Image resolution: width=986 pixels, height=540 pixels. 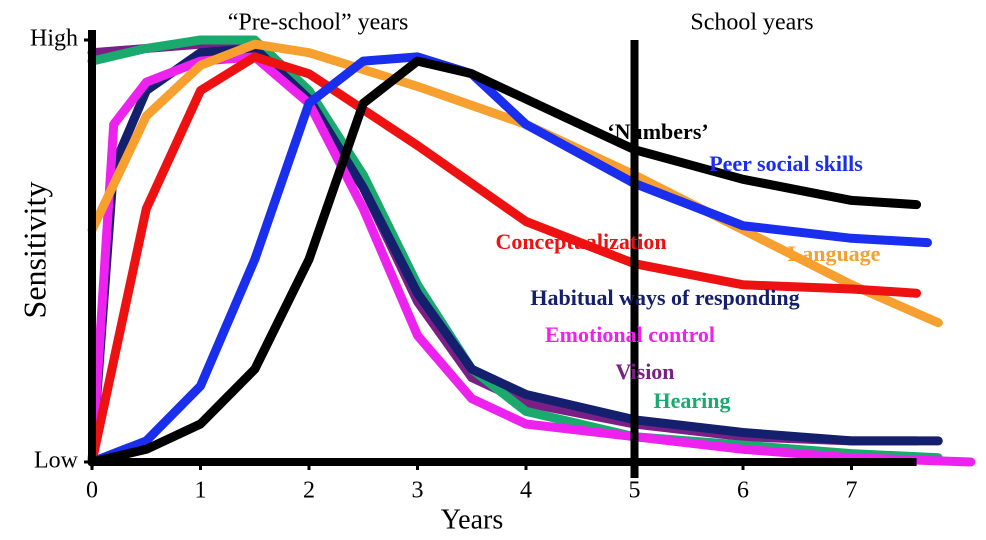 What do you see at coordinates (34, 250) in the screenshot?
I see `y-axis-label: Sensitivity` at bounding box center [34, 250].